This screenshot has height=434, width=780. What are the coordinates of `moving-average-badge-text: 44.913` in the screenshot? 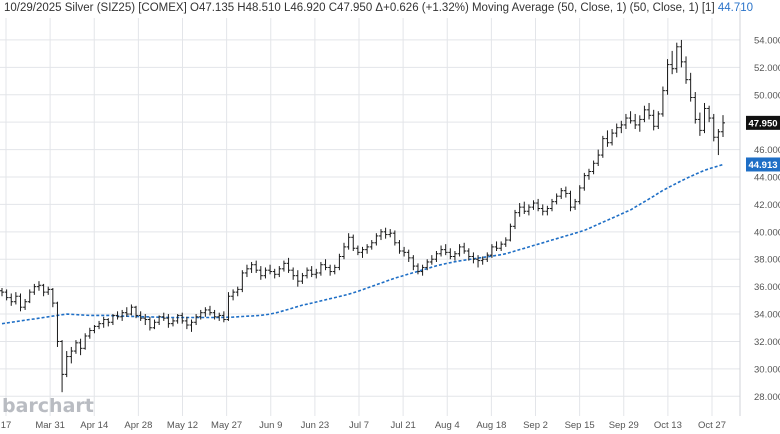 It's located at (762, 165).